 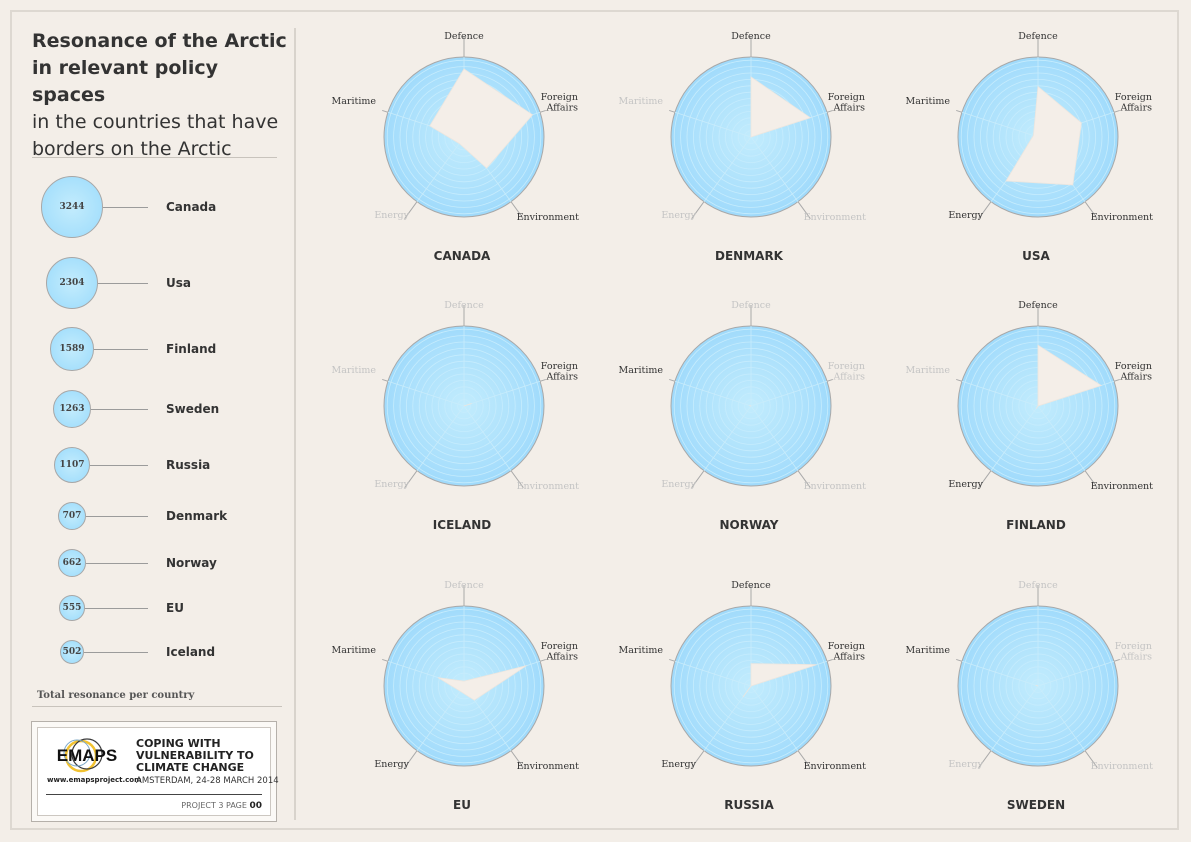 I want to click on emaps-logo: EMAPS, so click(x=87, y=755).